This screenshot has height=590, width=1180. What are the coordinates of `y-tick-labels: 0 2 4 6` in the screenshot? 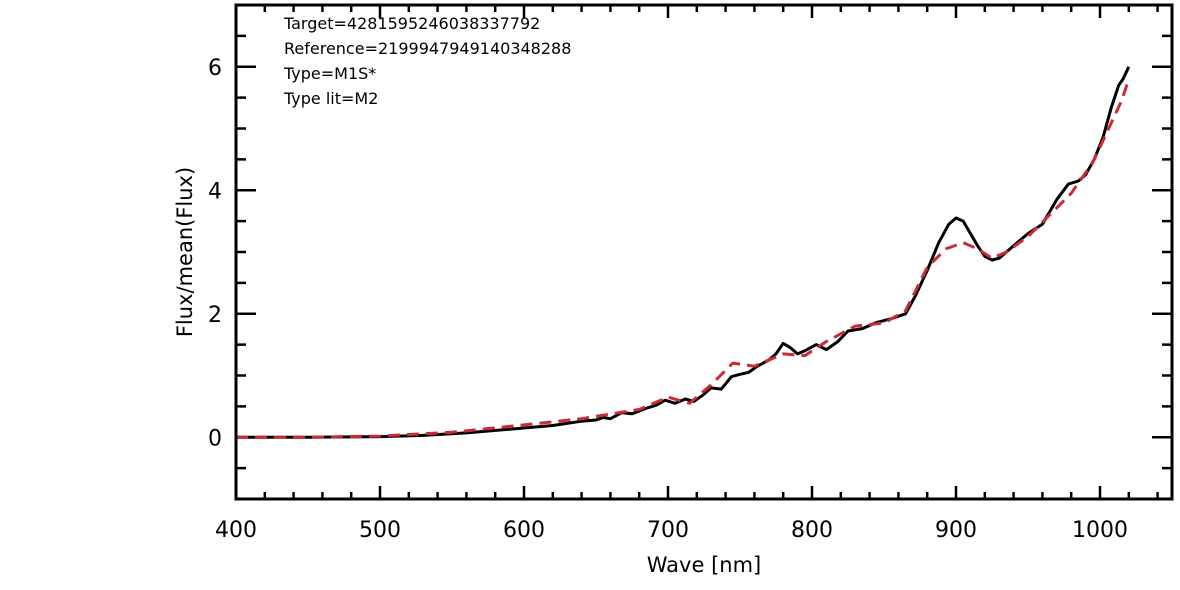 It's located at (215, 254).